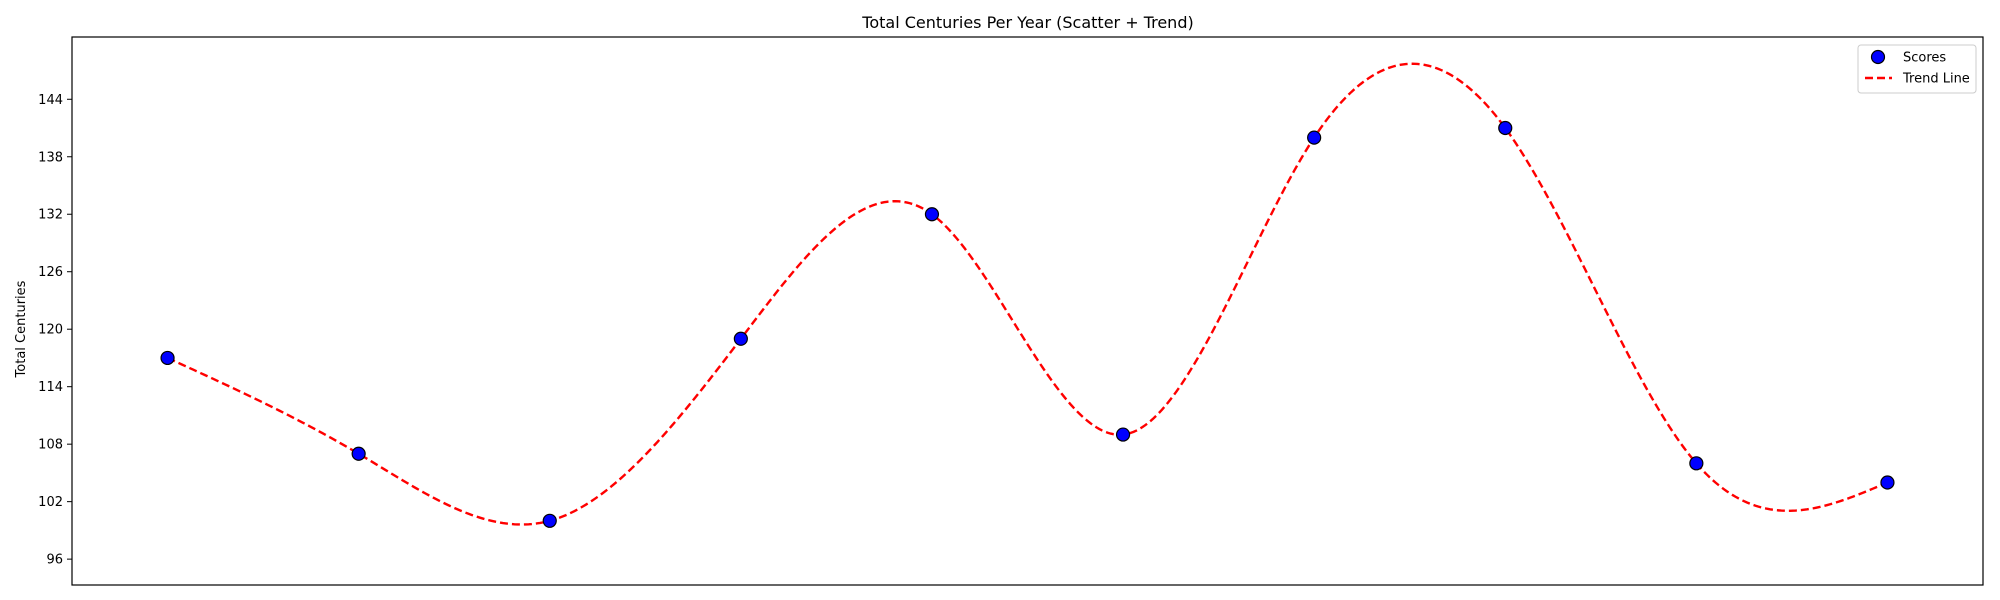 This screenshot has width=2000, height=600. What do you see at coordinates (50, 100) in the screenshot?
I see `y-tick-label: 144` at bounding box center [50, 100].